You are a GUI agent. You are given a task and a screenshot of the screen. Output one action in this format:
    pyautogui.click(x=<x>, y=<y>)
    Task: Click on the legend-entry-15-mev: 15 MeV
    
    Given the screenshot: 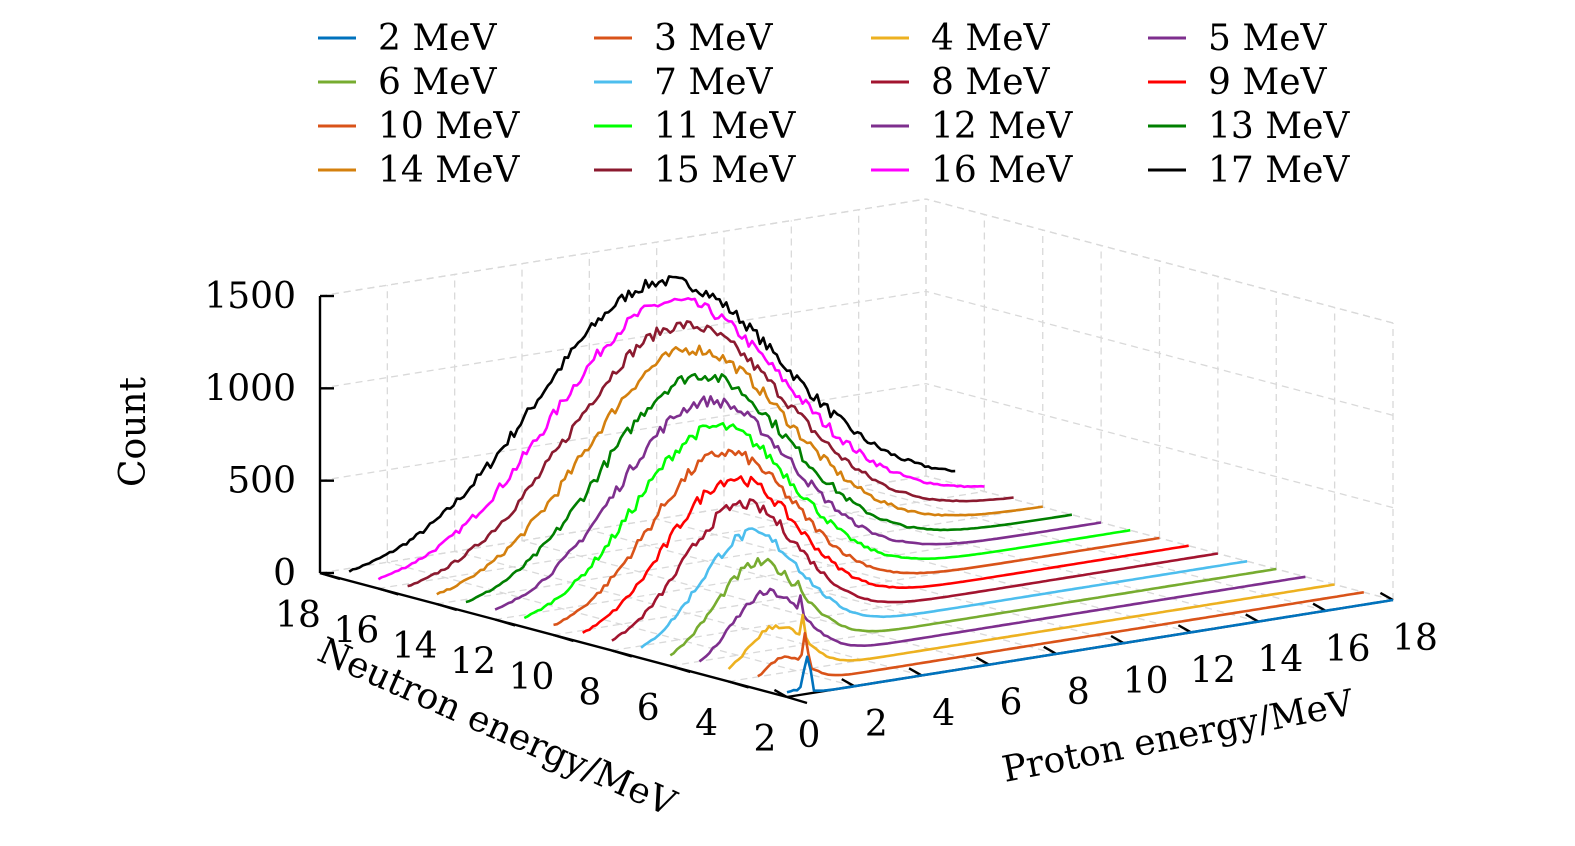 What is the action you would take?
    pyautogui.click(x=695, y=170)
    